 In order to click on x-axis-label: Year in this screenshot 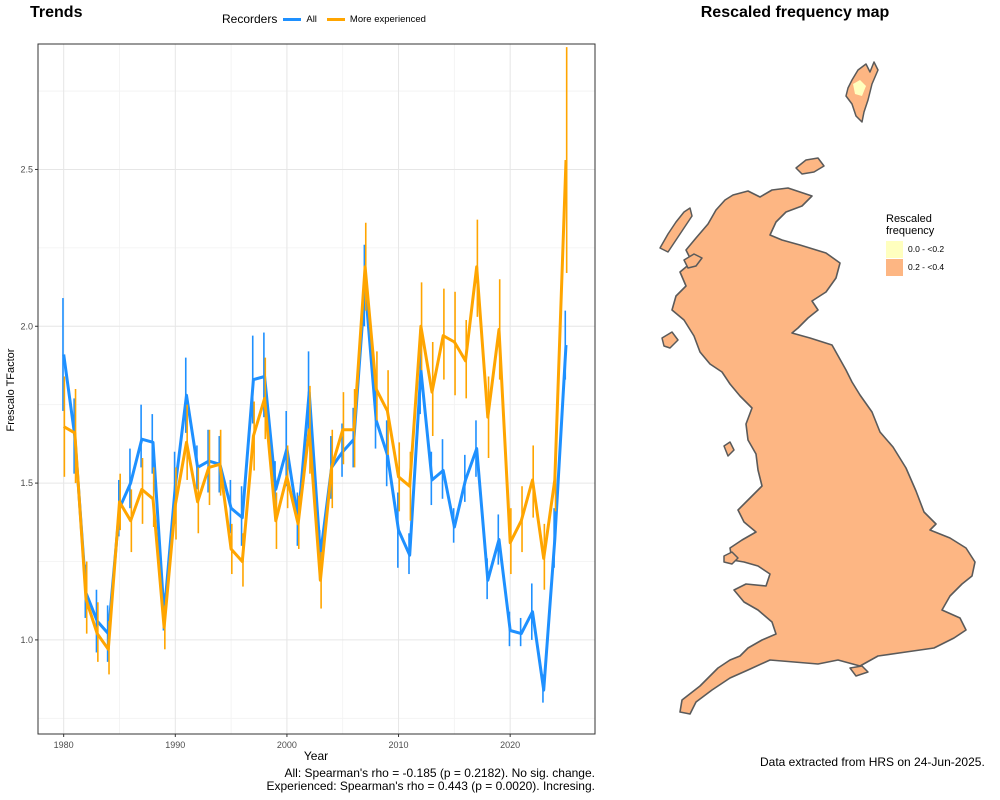, I will do `click(316, 756)`.